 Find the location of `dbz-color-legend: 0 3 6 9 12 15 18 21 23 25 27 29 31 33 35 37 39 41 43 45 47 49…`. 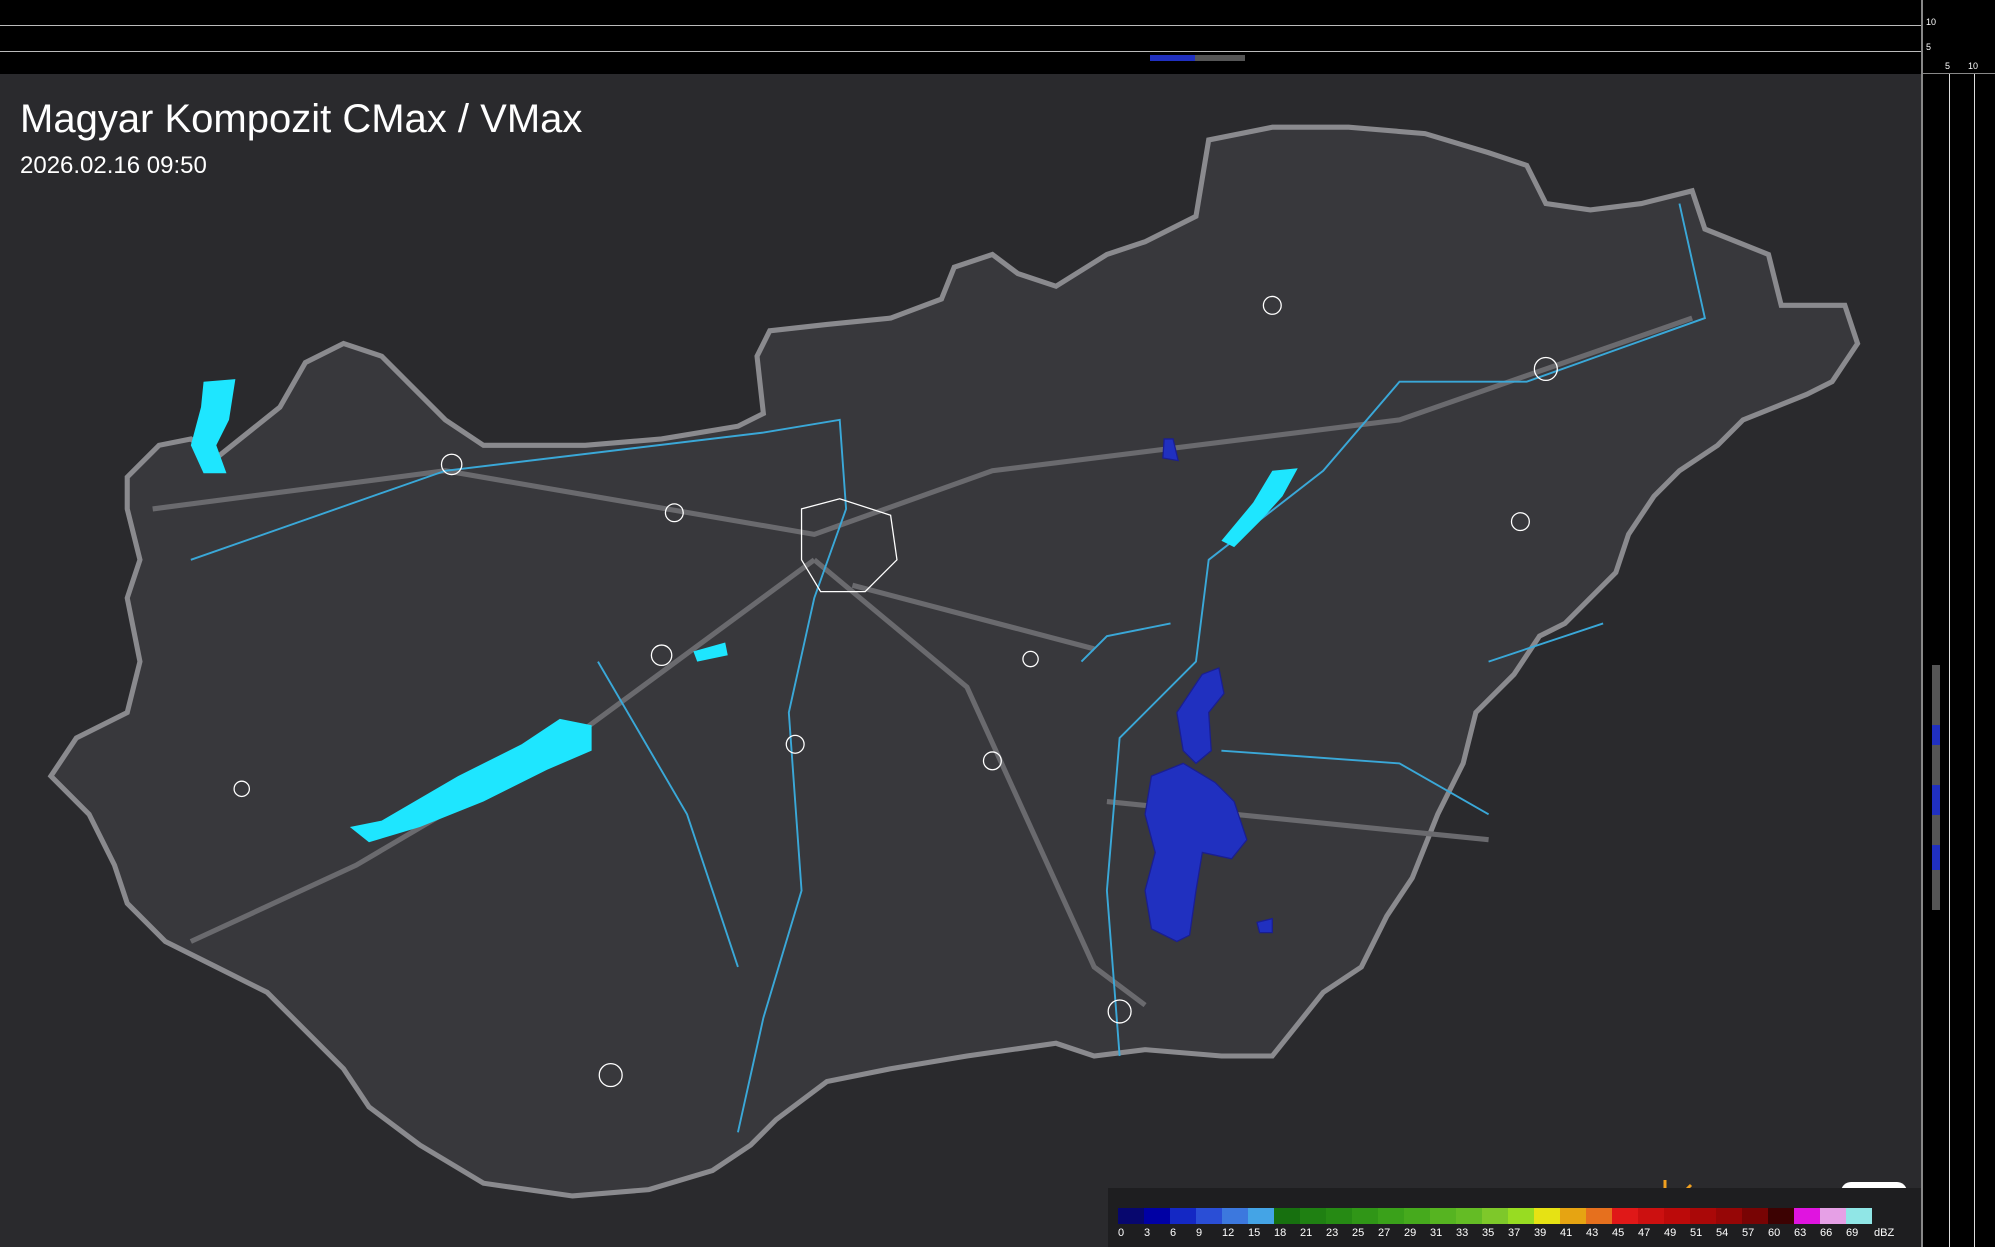

dbz-color-legend: 0 3 6 9 12 15 18 21 23 25 27 29 31 33 35 37 39 41 43 45 47 49… is located at coordinates (1514, 1217).